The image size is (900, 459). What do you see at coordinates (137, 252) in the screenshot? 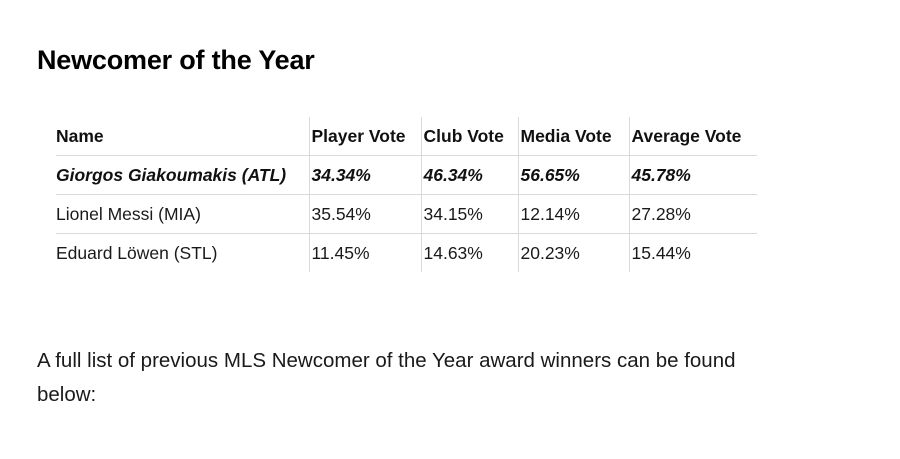
I see `cell-name: Eduard Löwen (STL)` at bounding box center [137, 252].